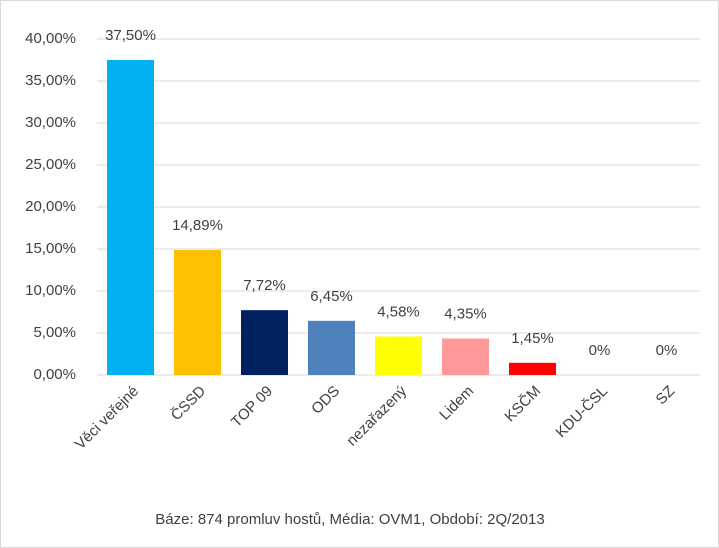 The height and width of the screenshot is (548, 719). I want to click on y-tick-label: 0,00%, so click(54, 374).